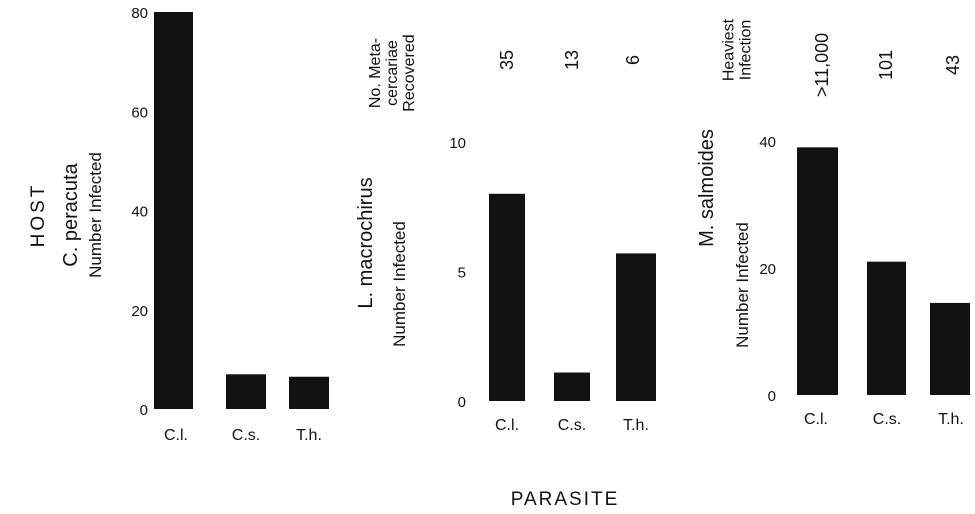  I want to click on chart-title: M. salmoides, so click(707, 188).